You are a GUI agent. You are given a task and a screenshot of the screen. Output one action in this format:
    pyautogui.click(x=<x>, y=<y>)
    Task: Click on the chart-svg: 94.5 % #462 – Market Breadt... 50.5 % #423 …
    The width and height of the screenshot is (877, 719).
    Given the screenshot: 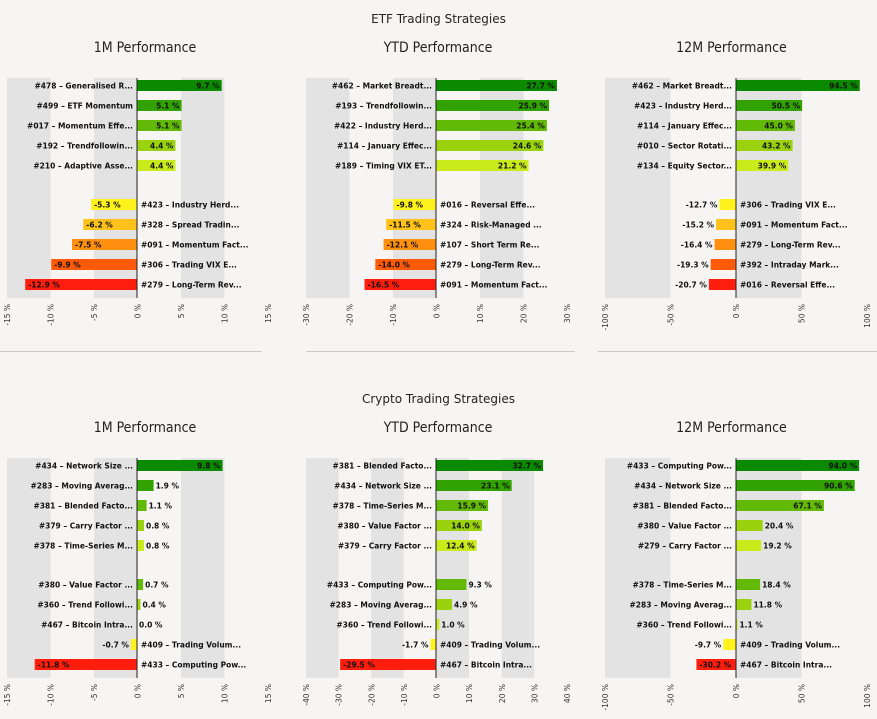 What is the action you would take?
    pyautogui.click(x=736, y=204)
    